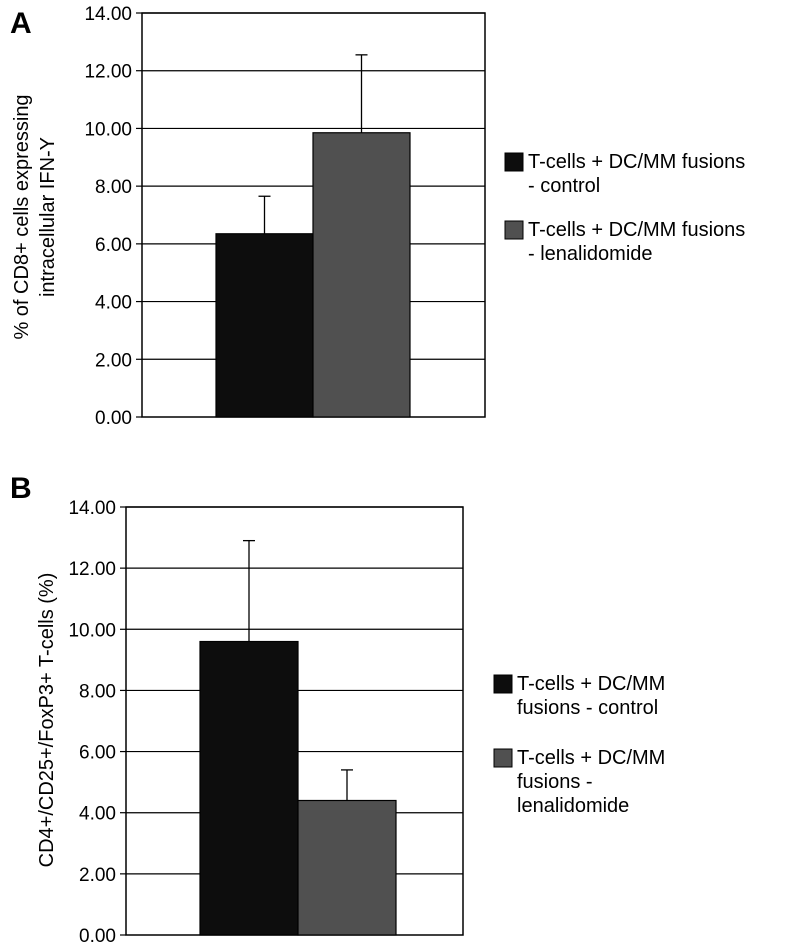  Describe the element at coordinates (564, 186) in the screenshot. I see `legend-label-a-1: - control` at that location.